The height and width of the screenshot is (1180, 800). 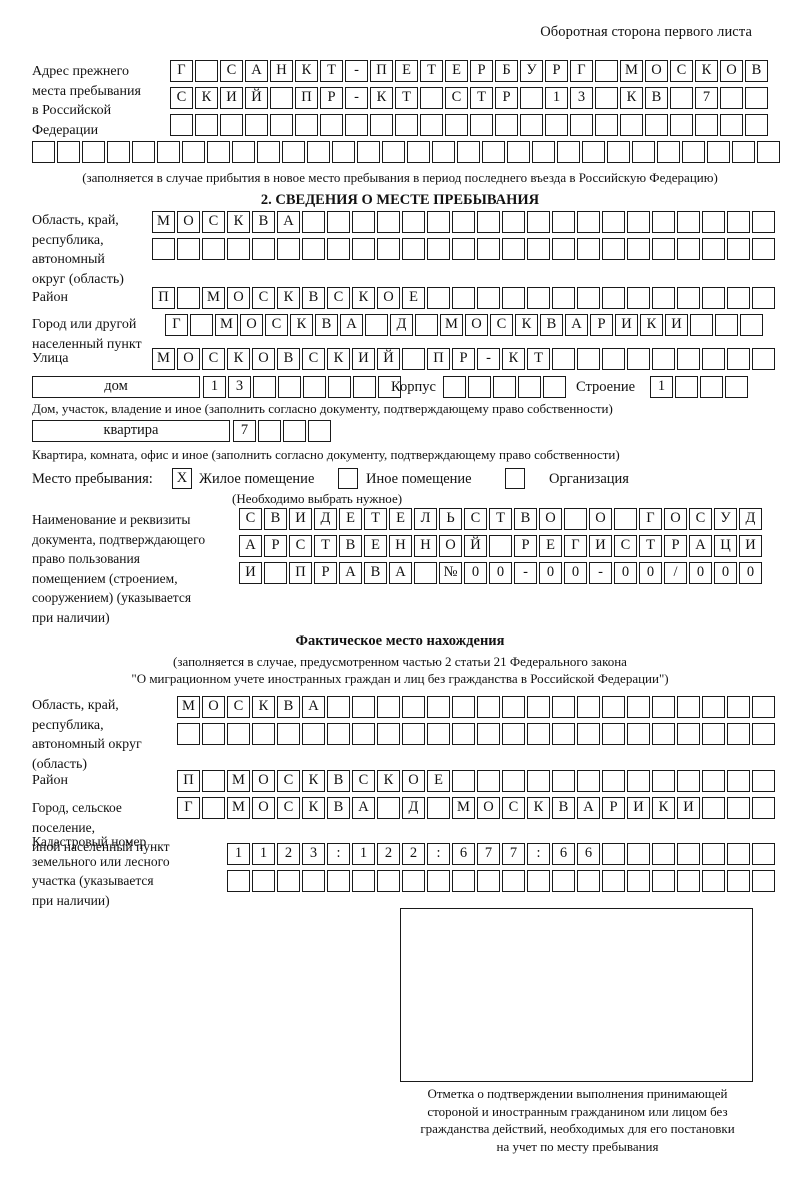 What do you see at coordinates (551, 325) in the screenshot?
I see `char-cell: В` at bounding box center [551, 325].